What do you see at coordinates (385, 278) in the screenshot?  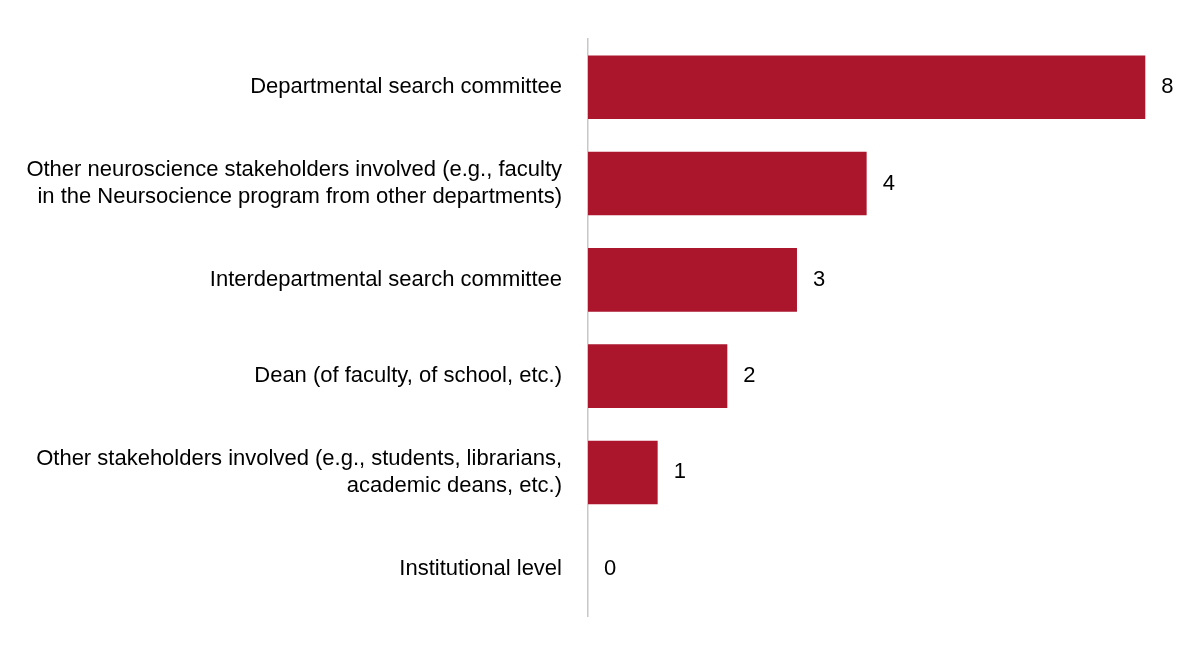 I see `y-tick-label: Interdepartmental search committee` at bounding box center [385, 278].